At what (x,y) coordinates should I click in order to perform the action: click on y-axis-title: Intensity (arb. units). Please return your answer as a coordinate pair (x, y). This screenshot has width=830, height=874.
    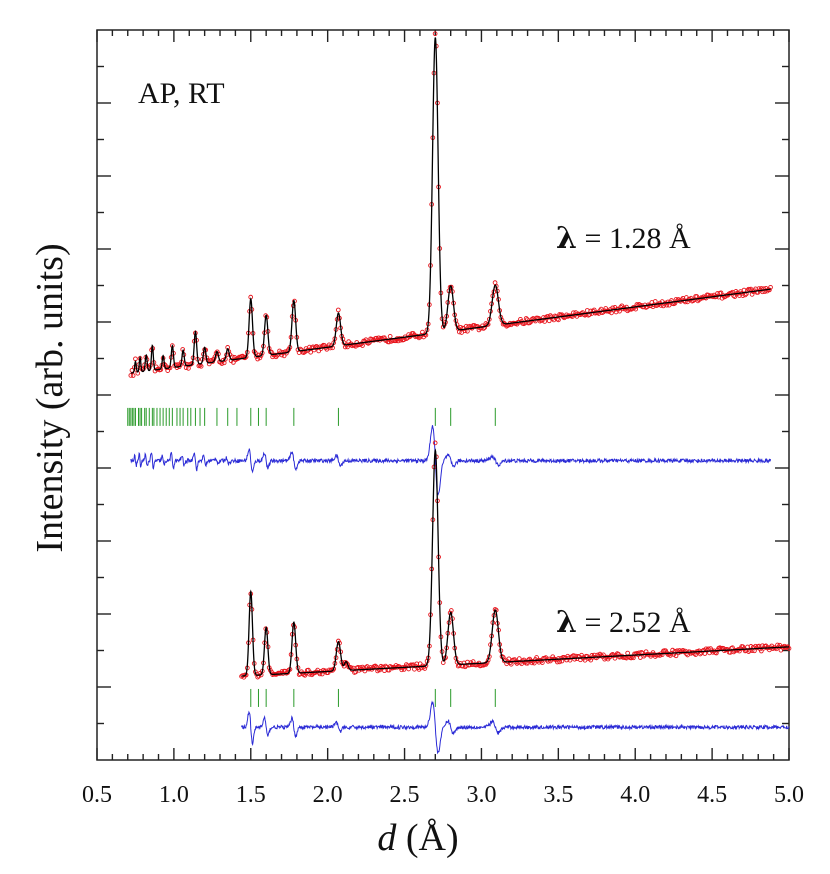
    Looking at the image, I should click on (50, 397).